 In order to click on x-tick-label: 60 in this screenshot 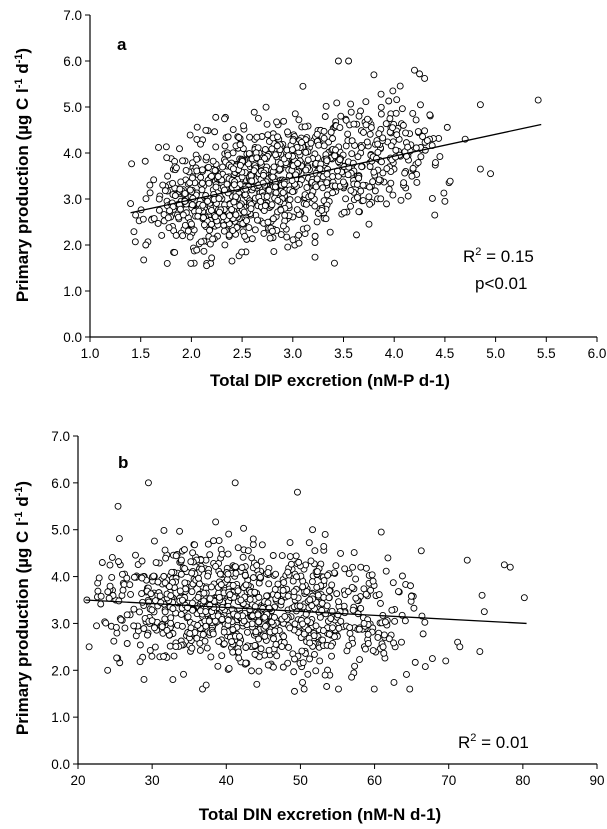, I will do `click(374, 780)`.